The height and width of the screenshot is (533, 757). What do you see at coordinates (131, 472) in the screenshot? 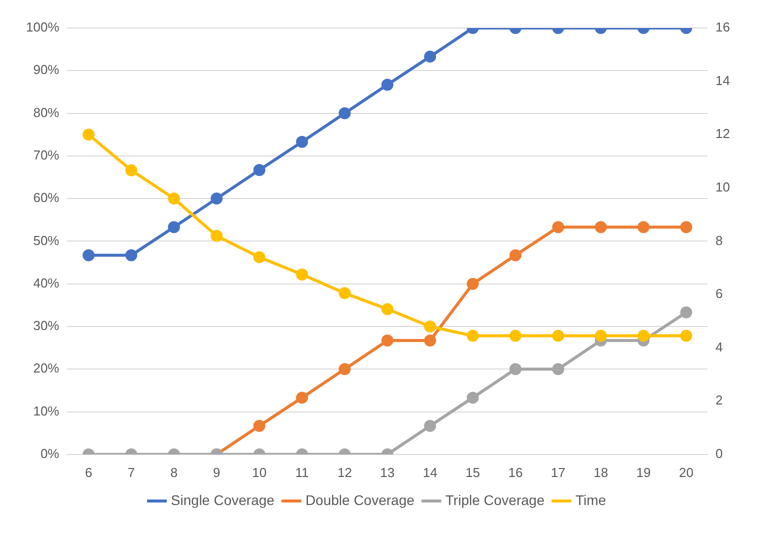
I see `x-tick-label: 7` at bounding box center [131, 472].